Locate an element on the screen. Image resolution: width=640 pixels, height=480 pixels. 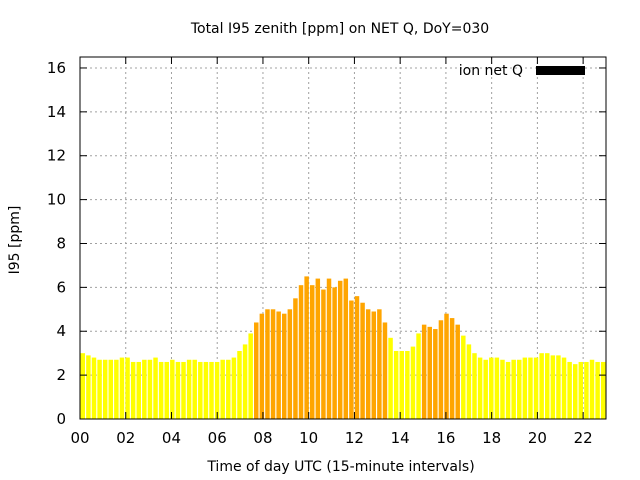
x-tick-label: 18 is located at coordinates (491, 438).